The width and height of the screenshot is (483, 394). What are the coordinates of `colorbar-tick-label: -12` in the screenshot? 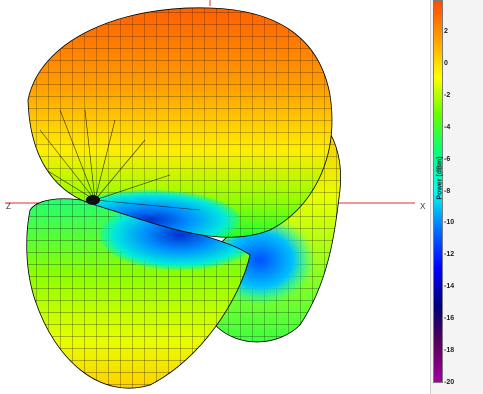 It's located at (449, 255).